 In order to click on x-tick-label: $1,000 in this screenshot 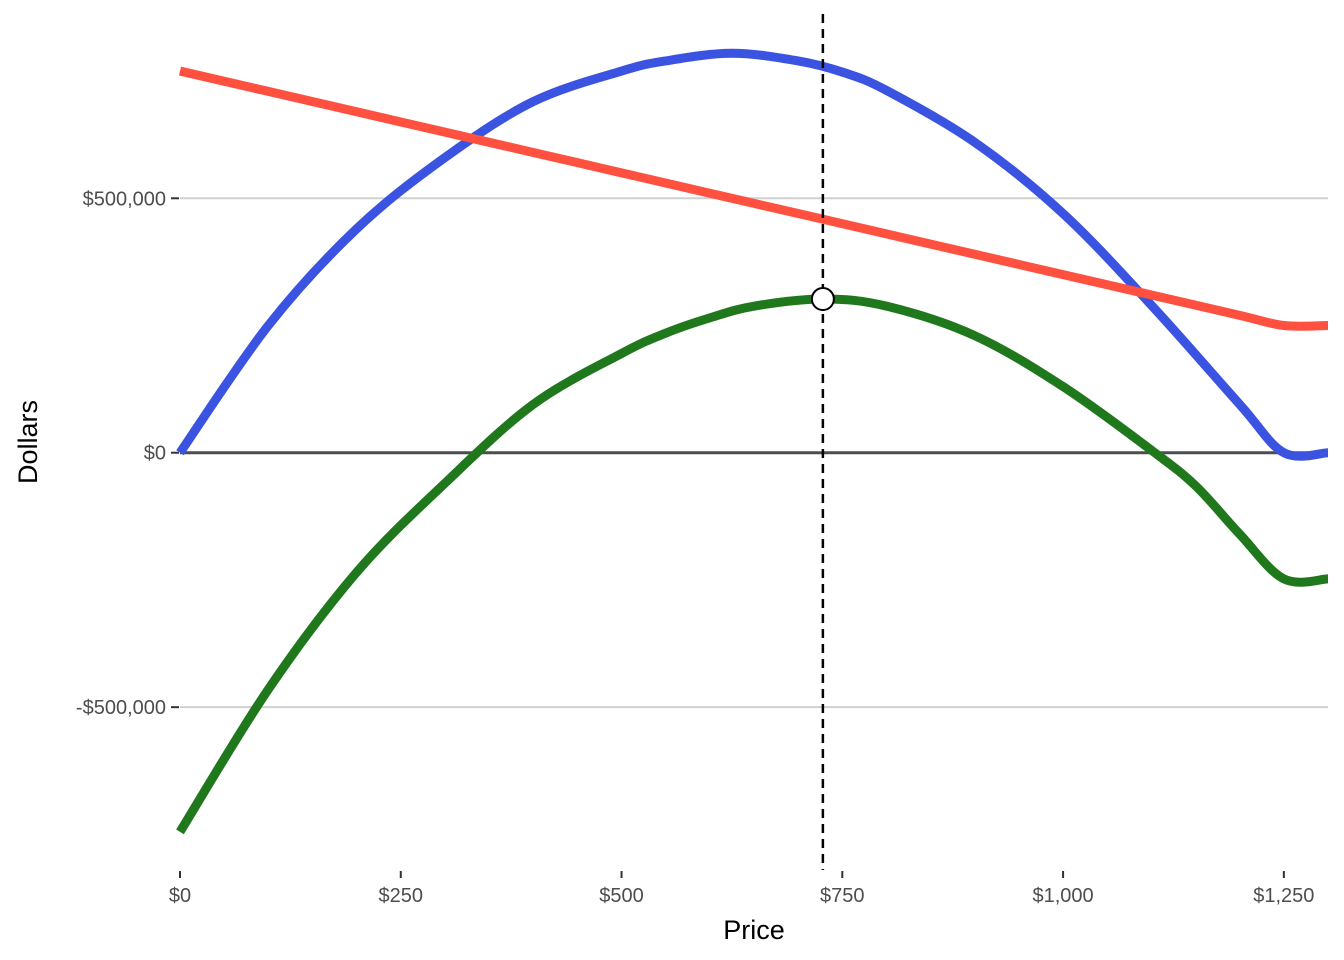, I will do `click(1062, 896)`.